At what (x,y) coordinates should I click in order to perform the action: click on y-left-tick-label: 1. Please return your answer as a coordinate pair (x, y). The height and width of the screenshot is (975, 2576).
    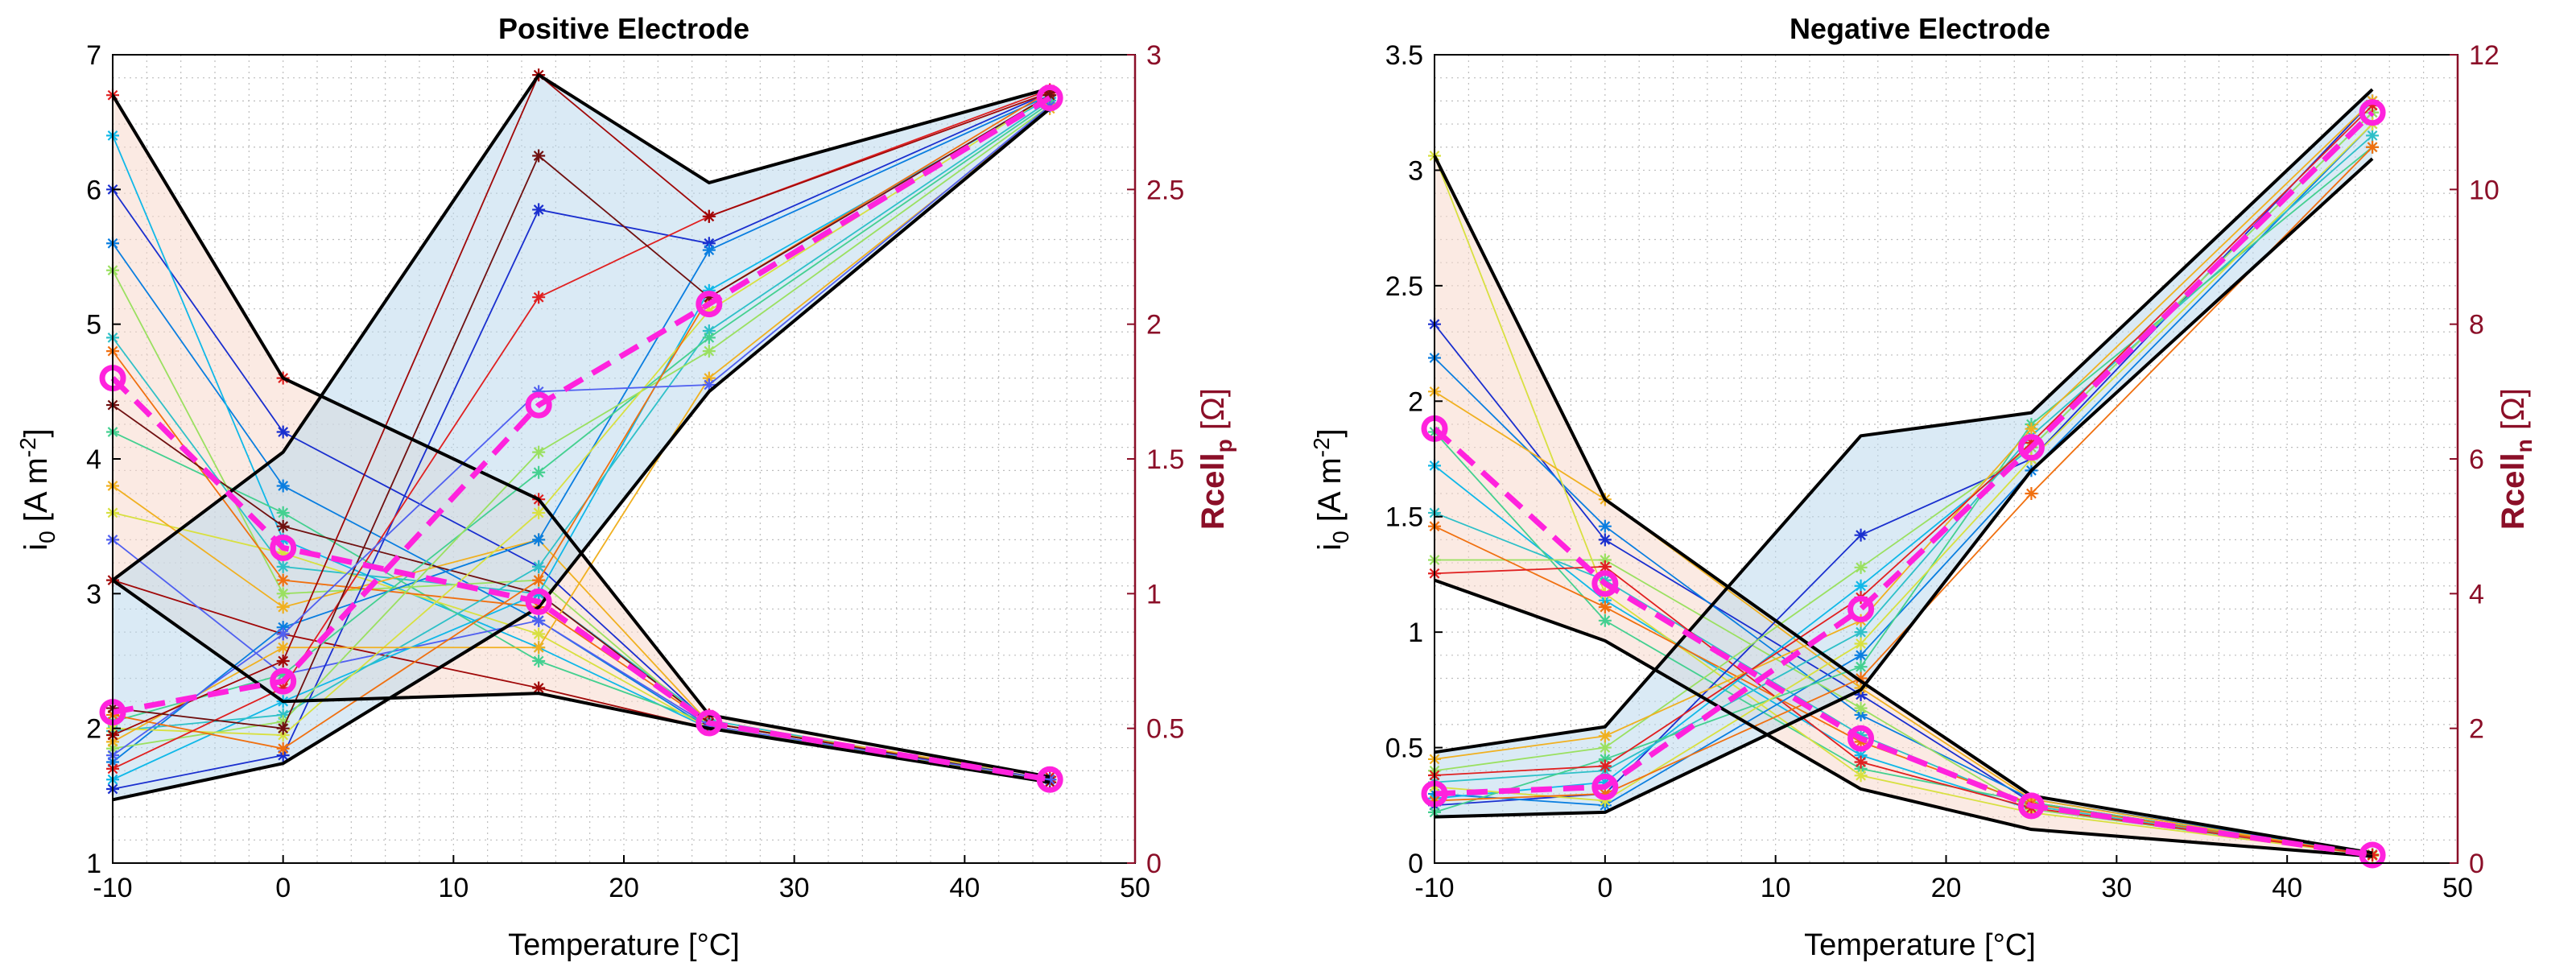
    Looking at the image, I should click on (93, 864).